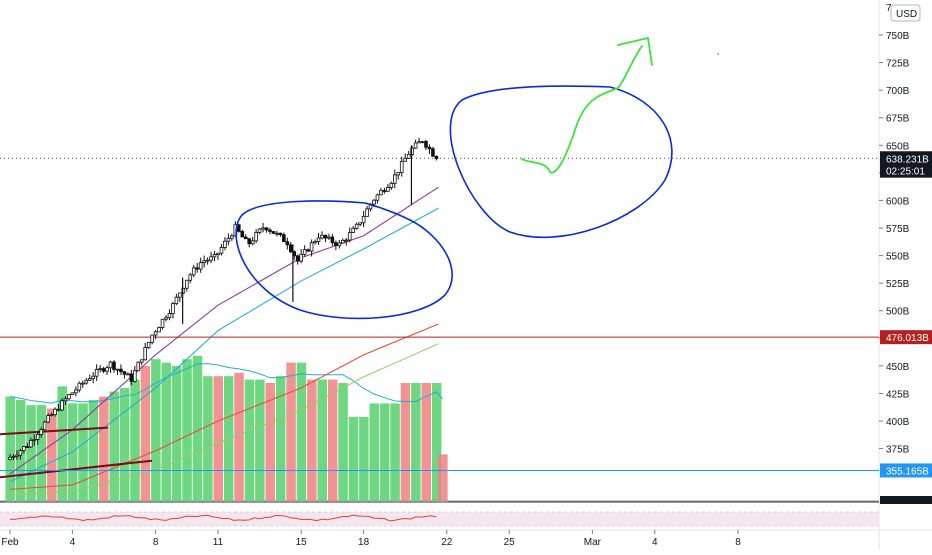 The width and height of the screenshot is (932, 555). What do you see at coordinates (344, 260) in the screenshot?
I see `consolidation-circle` at bounding box center [344, 260].